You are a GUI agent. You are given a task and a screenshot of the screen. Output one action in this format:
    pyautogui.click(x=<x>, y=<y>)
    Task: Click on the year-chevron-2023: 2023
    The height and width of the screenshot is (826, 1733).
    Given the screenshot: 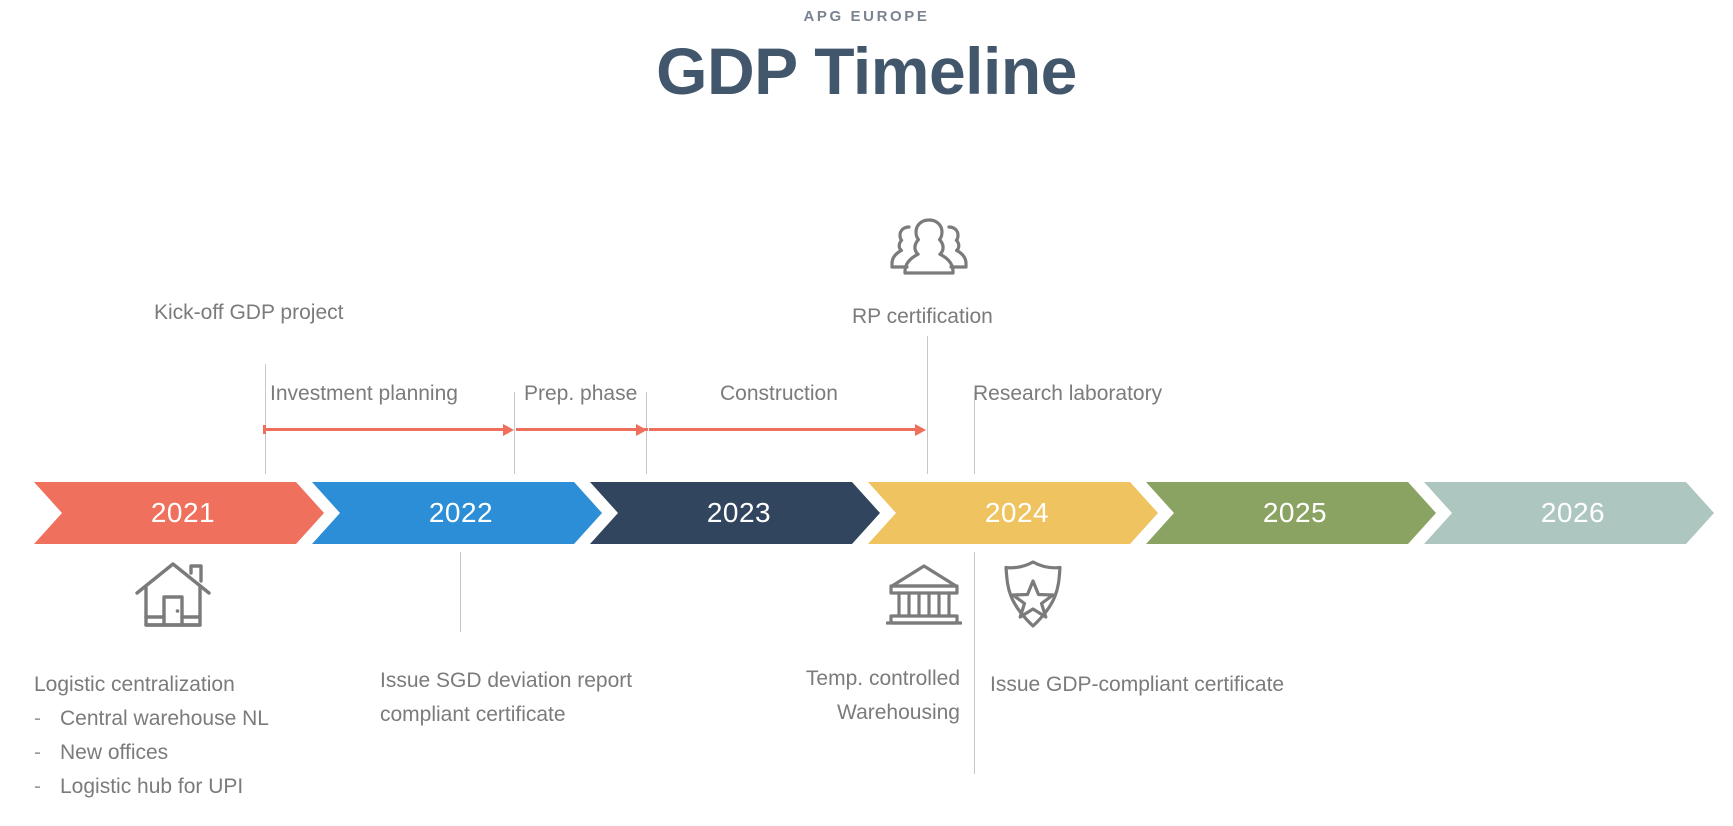 What is the action you would take?
    pyautogui.click(x=735, y=513)
    